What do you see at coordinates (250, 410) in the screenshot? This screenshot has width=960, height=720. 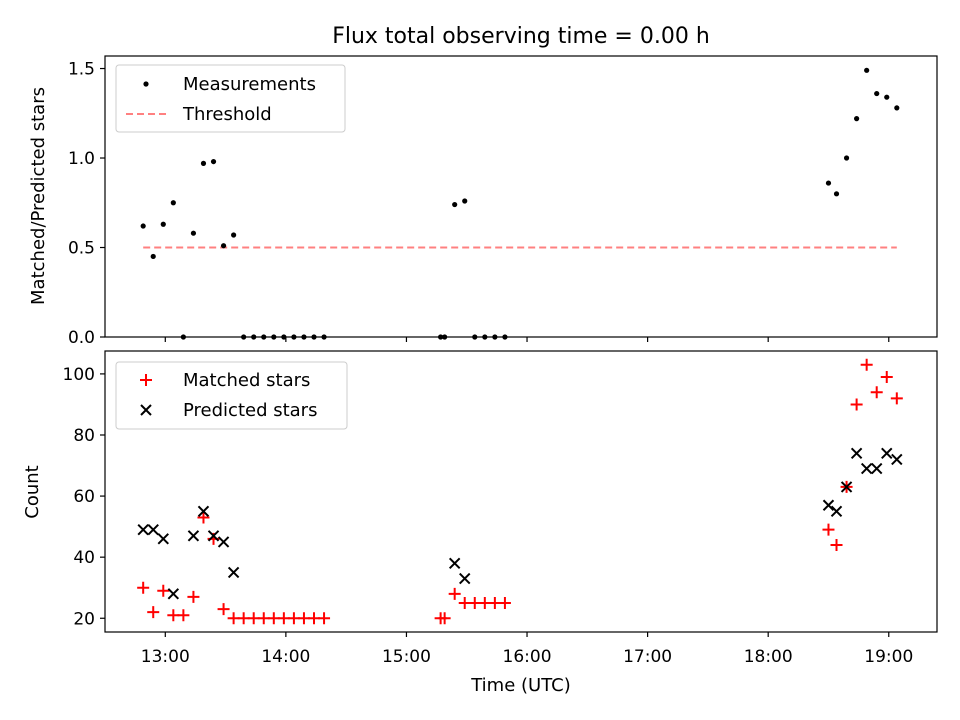 I see `legend-predicted-label: Predicted stars` at bounding box center [250, 410].